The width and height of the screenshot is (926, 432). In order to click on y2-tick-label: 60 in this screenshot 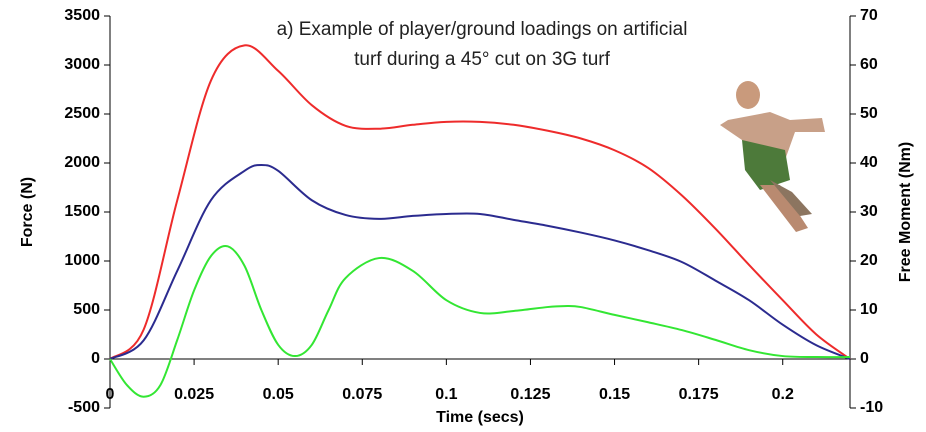, I will do `click(869, 64)`.